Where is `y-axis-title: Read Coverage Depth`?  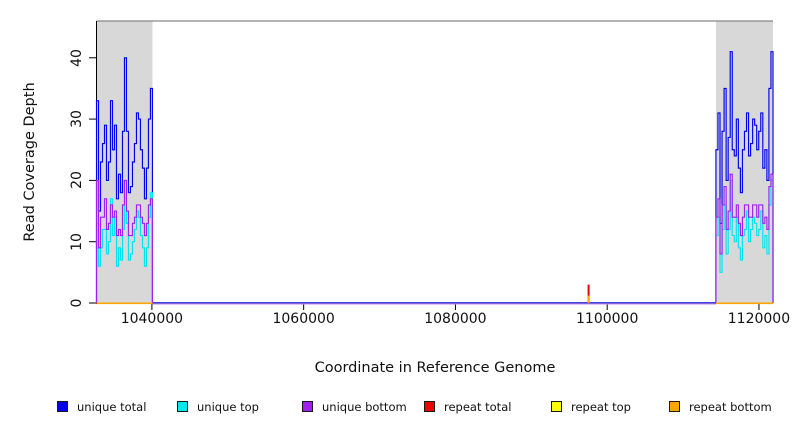
y-axis-title: Read Coverage Depth is located at coordinates (30, 162).